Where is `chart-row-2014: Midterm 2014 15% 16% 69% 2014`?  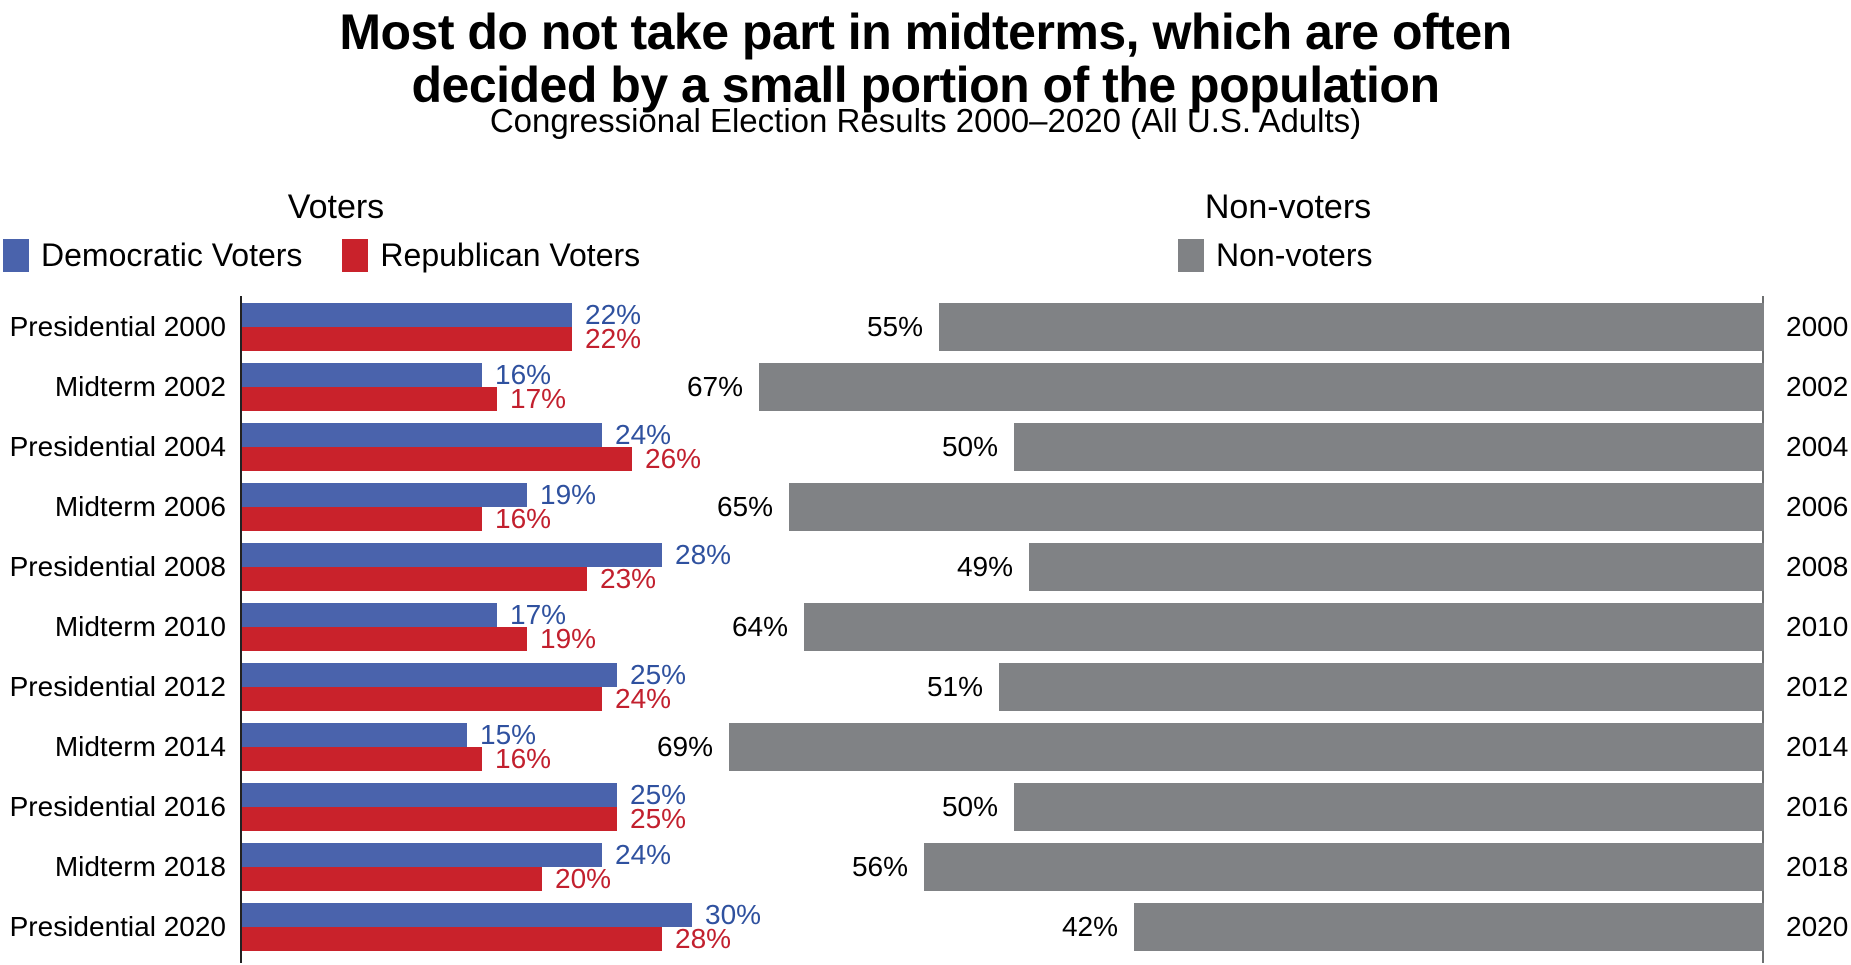
chart-row-2014: Midterm 2014 15% 16% 69% 2014 is located at coordinates (925, 751).